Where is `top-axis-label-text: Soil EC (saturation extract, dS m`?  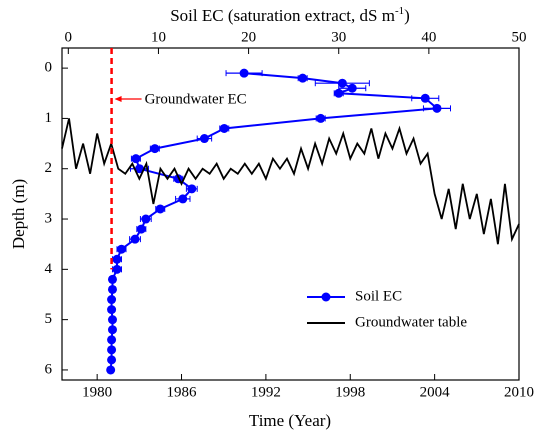
top-axis-label-text: Soil EC (saturation extract, dS m is located at coordinates (282, 15).